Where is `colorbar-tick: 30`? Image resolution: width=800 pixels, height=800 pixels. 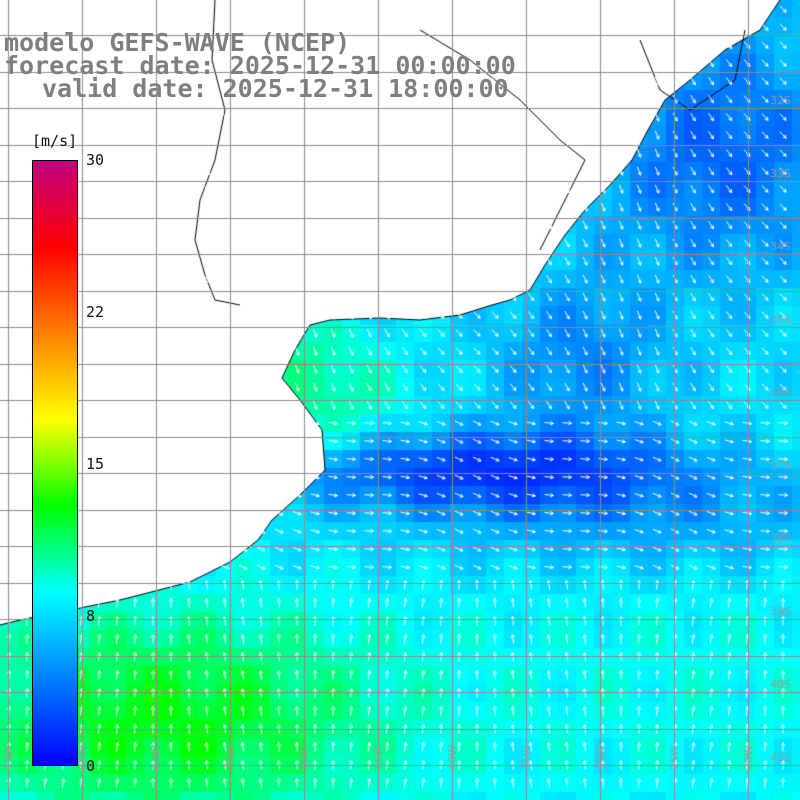
colorbar-tick: 30 is located at coordinates (95, 160).